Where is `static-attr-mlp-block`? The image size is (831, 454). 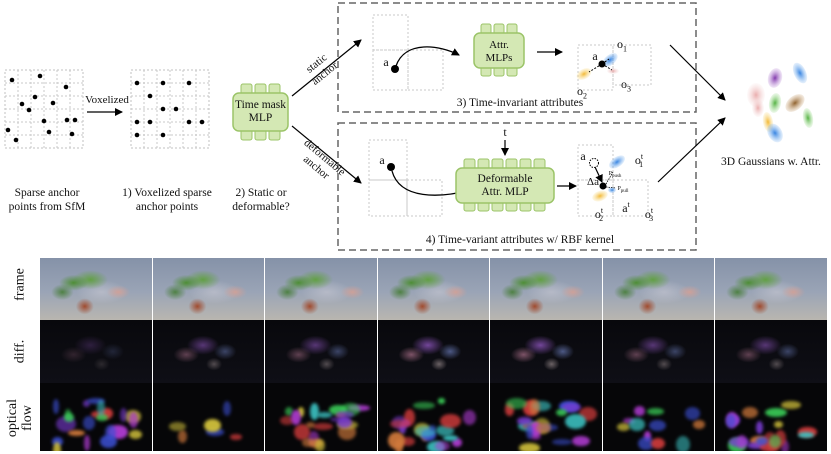
static-attr-mlp-block is located at coordinates (499, 50).